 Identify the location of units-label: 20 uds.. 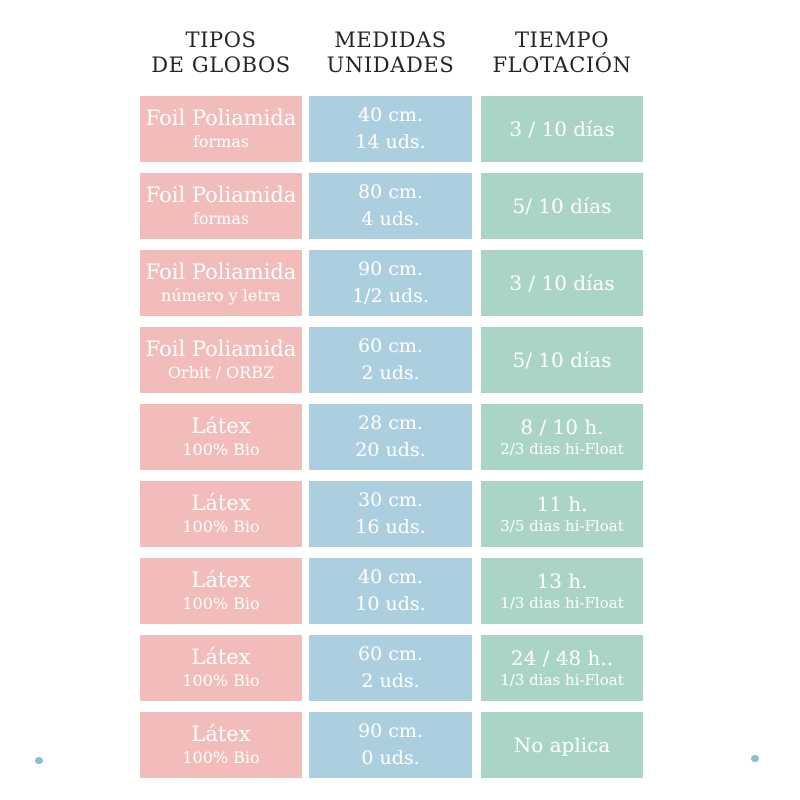
(390, 450).